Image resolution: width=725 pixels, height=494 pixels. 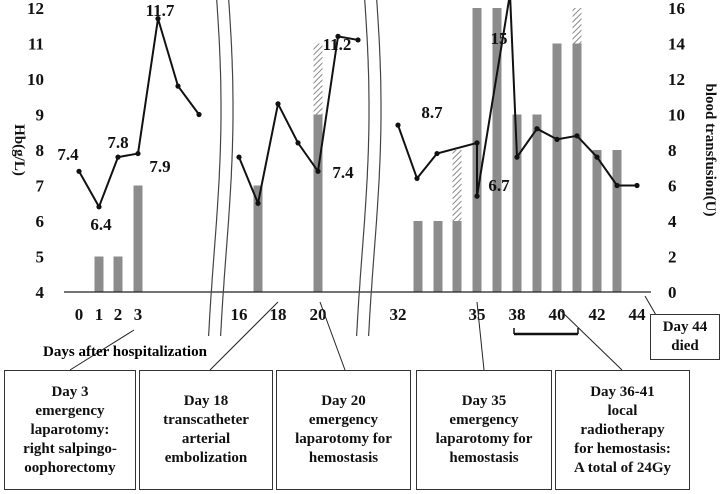 I want to click on hb-data-label: 11.7, so click(x=160, y=10).